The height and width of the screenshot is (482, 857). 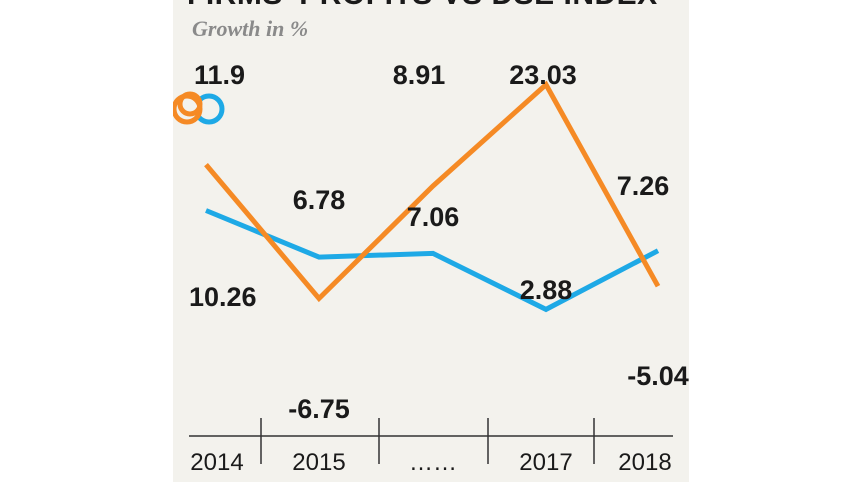 I want to click on data-label: -5.04, so click(x=658, y=376).